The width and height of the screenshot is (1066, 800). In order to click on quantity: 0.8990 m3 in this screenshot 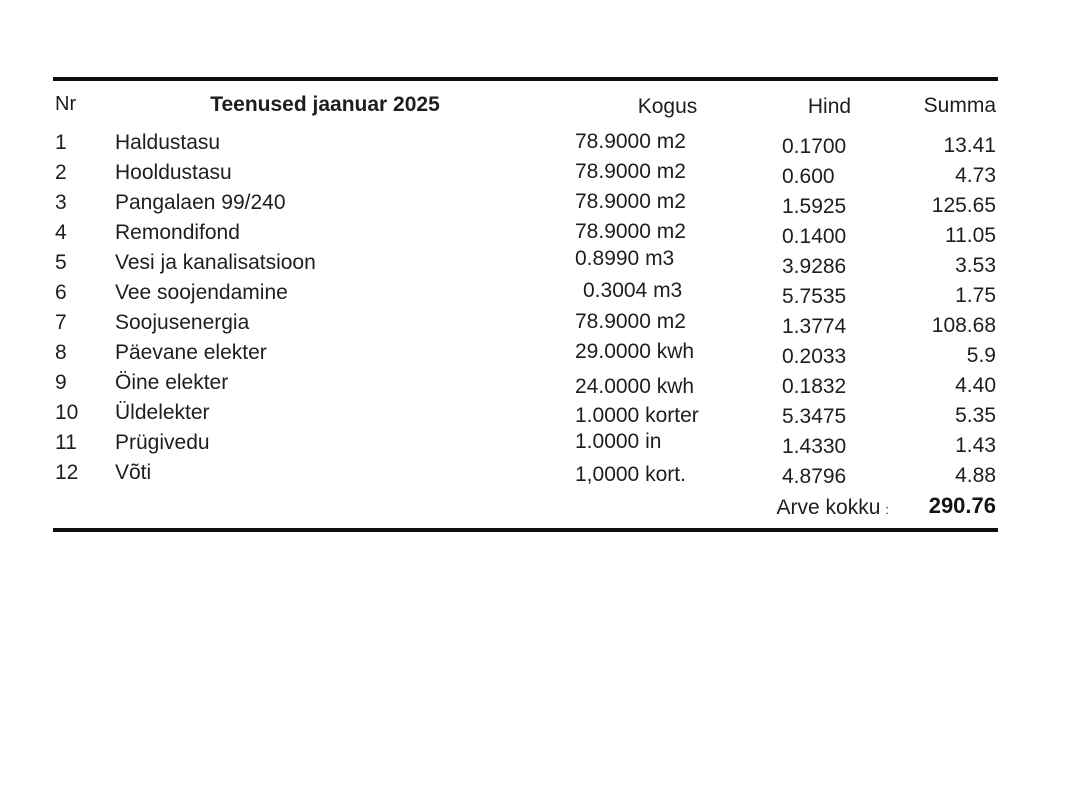, I will do `click(625, 258)`.